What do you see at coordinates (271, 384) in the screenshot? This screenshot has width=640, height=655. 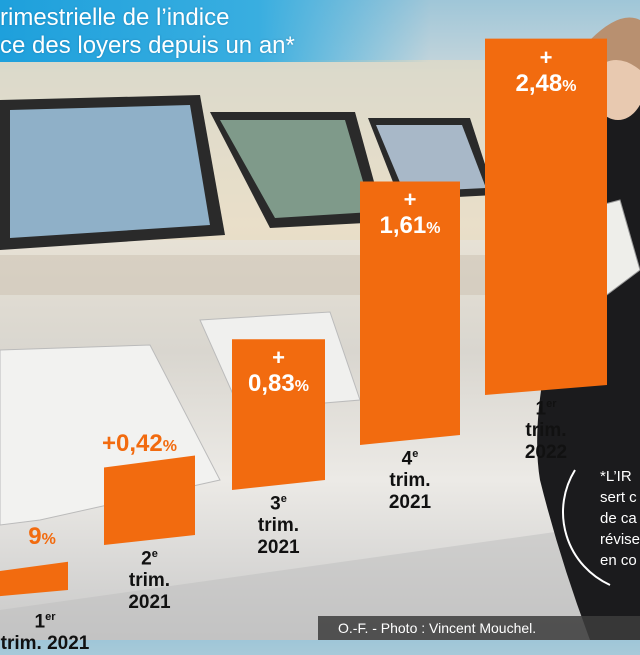 I see `value-number: 0,83` at bounding box center [271, 384].